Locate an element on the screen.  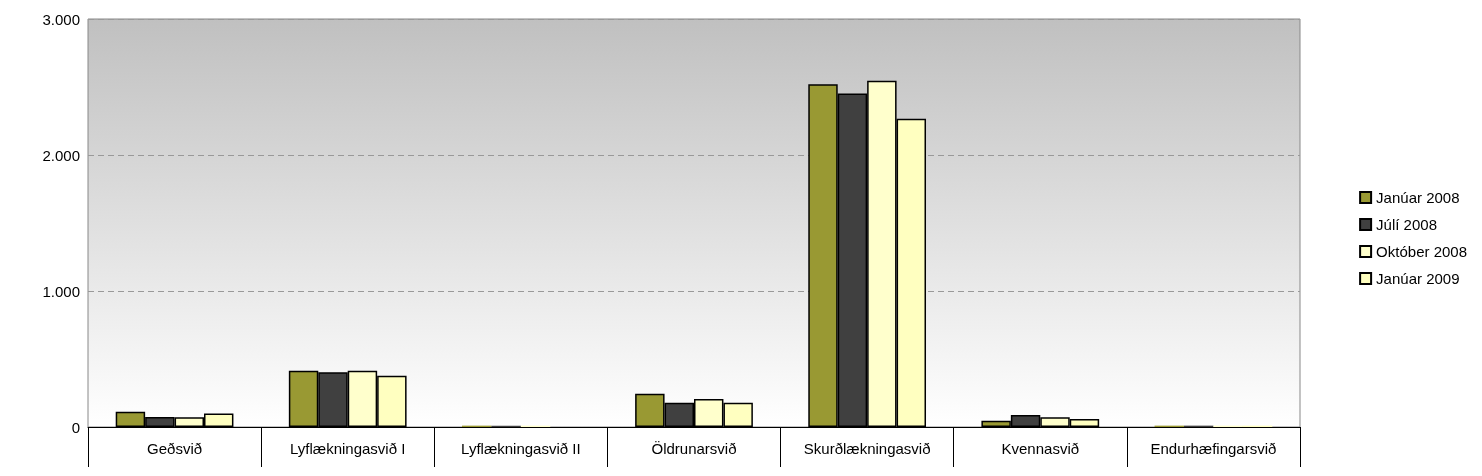
x-tick-label: Endurhæfingarsvið is located at coordinates (1213, 448).